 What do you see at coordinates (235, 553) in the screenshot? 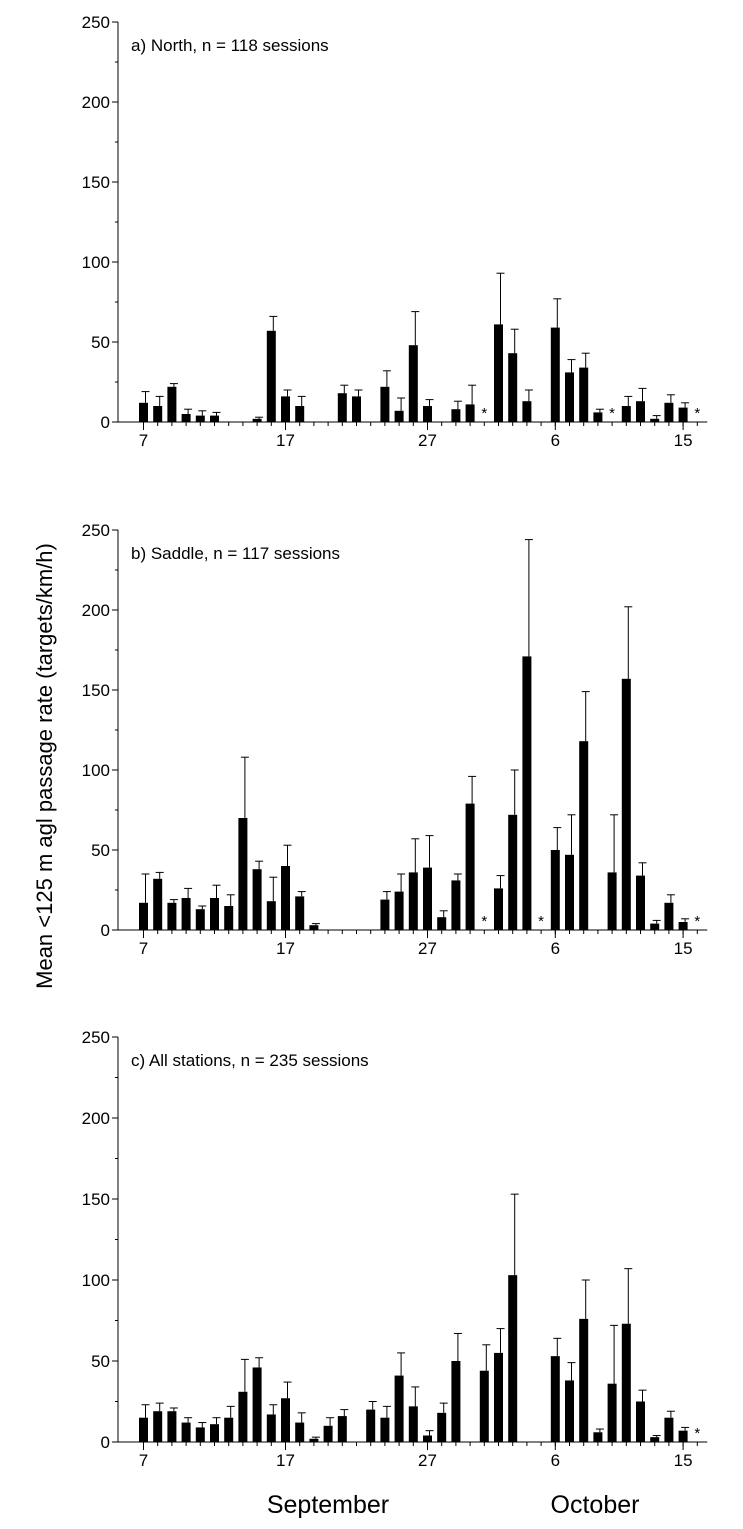
I see `panel-label: b) Saddle, n = 117 sessions` at bounding box center [235, 553].